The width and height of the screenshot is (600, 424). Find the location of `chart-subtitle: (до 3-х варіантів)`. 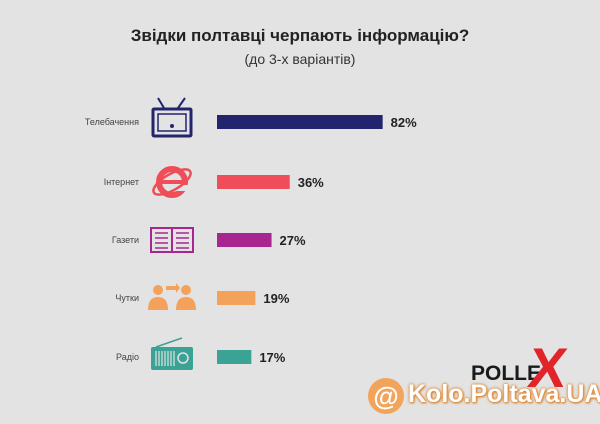

chart-subtitle: (до 3-х варіантів) is located at coordinates (300, 59).